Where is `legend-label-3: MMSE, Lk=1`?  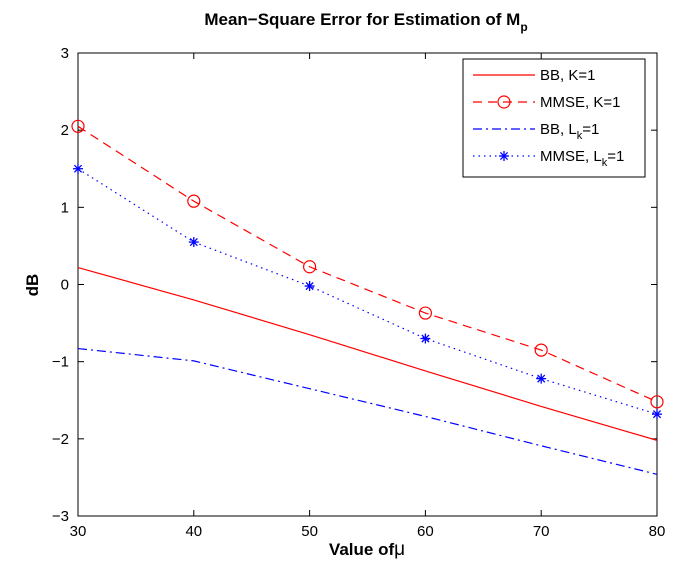
legend-label-3: MMSE, Lk=1 is located at coordinates (582, 158).